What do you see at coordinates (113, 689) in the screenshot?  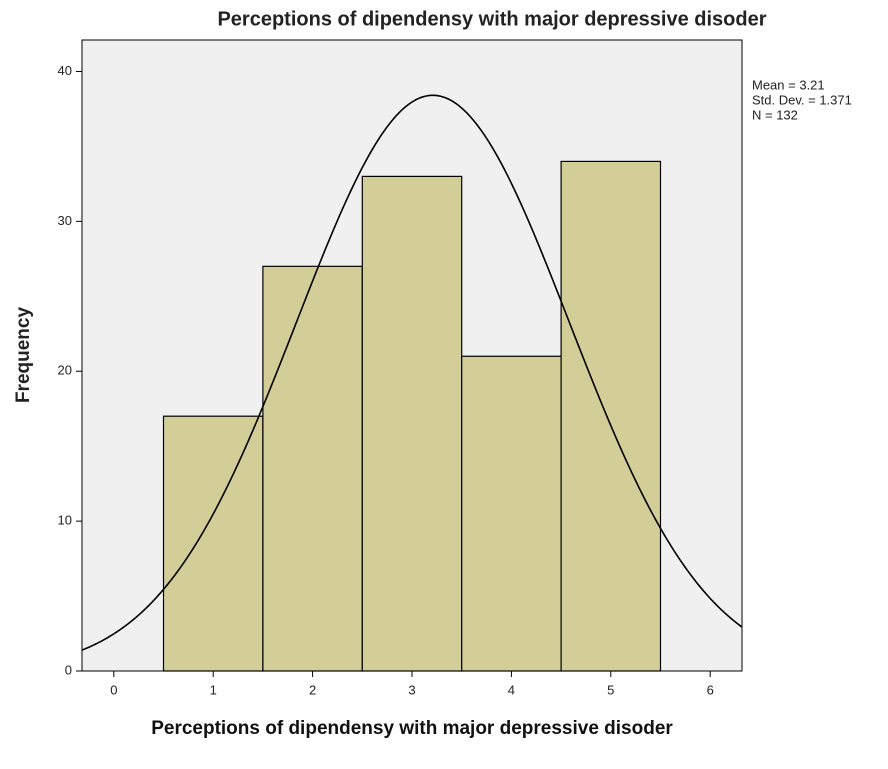 I see `x-tick-label: 0` at bounding box center [113, 689].